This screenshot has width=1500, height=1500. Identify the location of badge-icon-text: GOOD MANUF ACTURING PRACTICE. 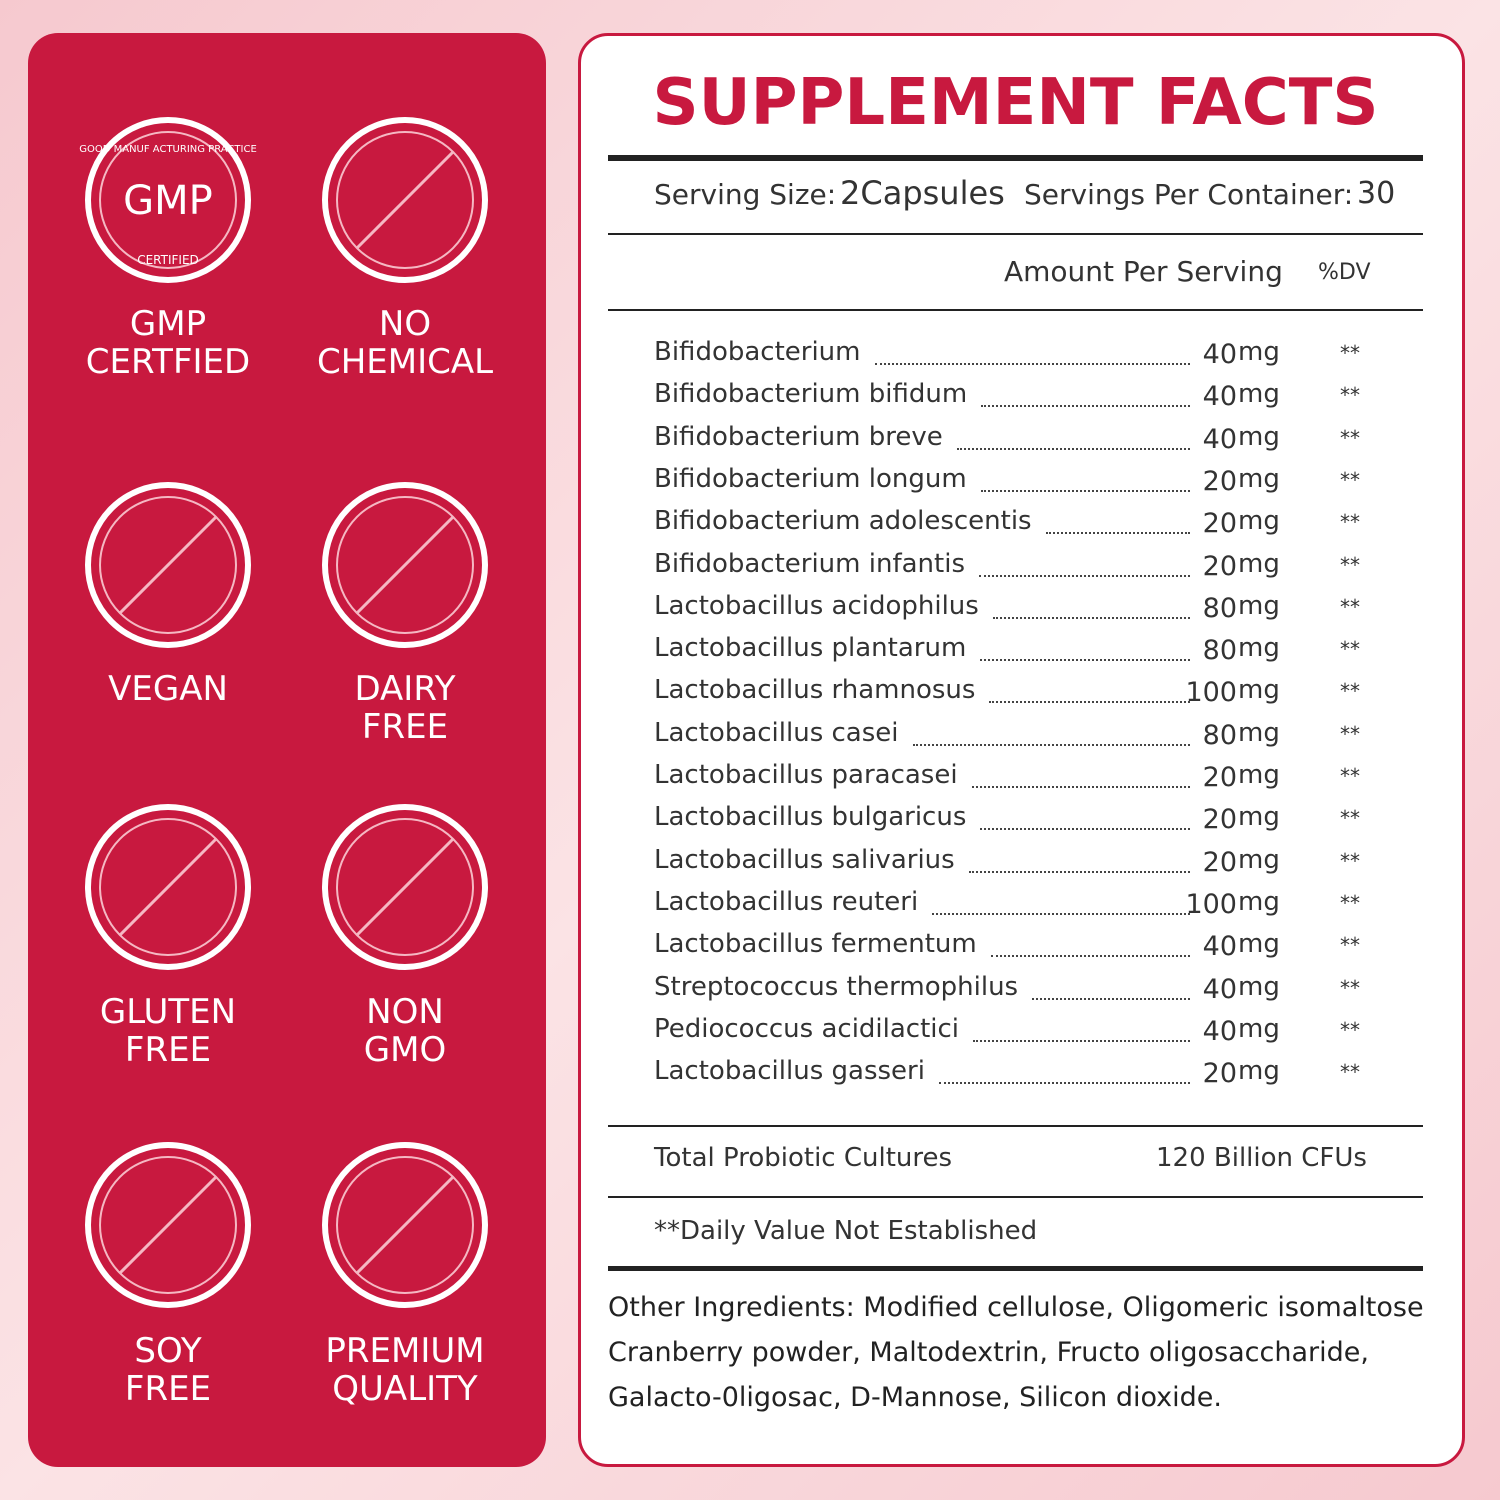
(168, 149).